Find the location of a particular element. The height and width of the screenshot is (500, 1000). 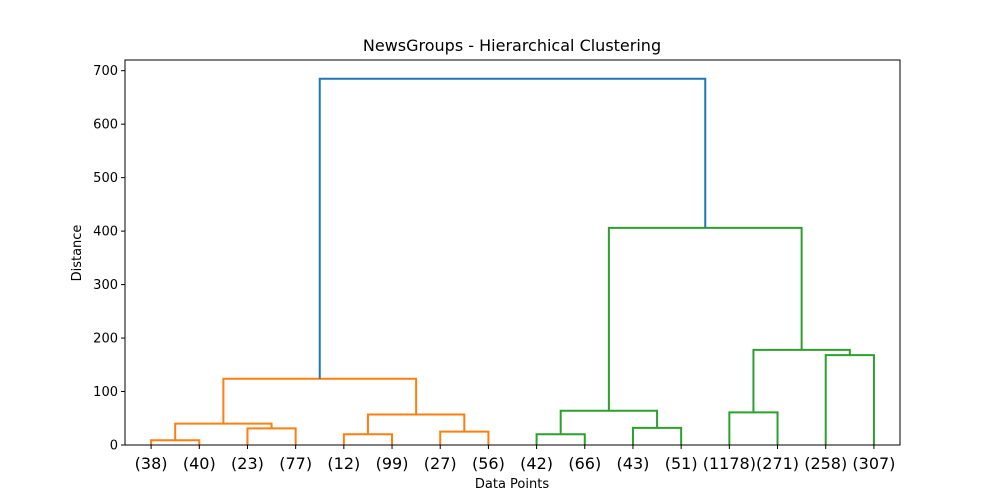

y-tick-label: 400 is located at coordinates (105, 232).